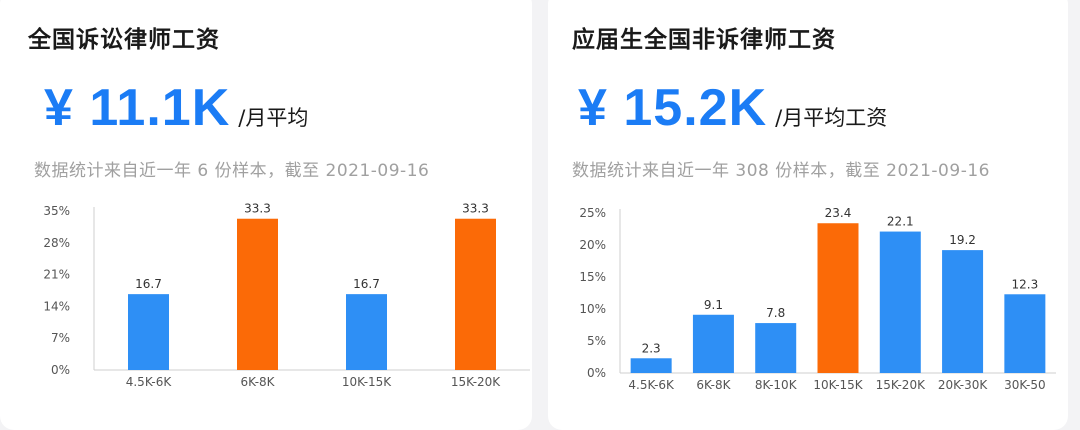  I want to click on left-salary-value: ¥ 11.1K, so click(137, 108).